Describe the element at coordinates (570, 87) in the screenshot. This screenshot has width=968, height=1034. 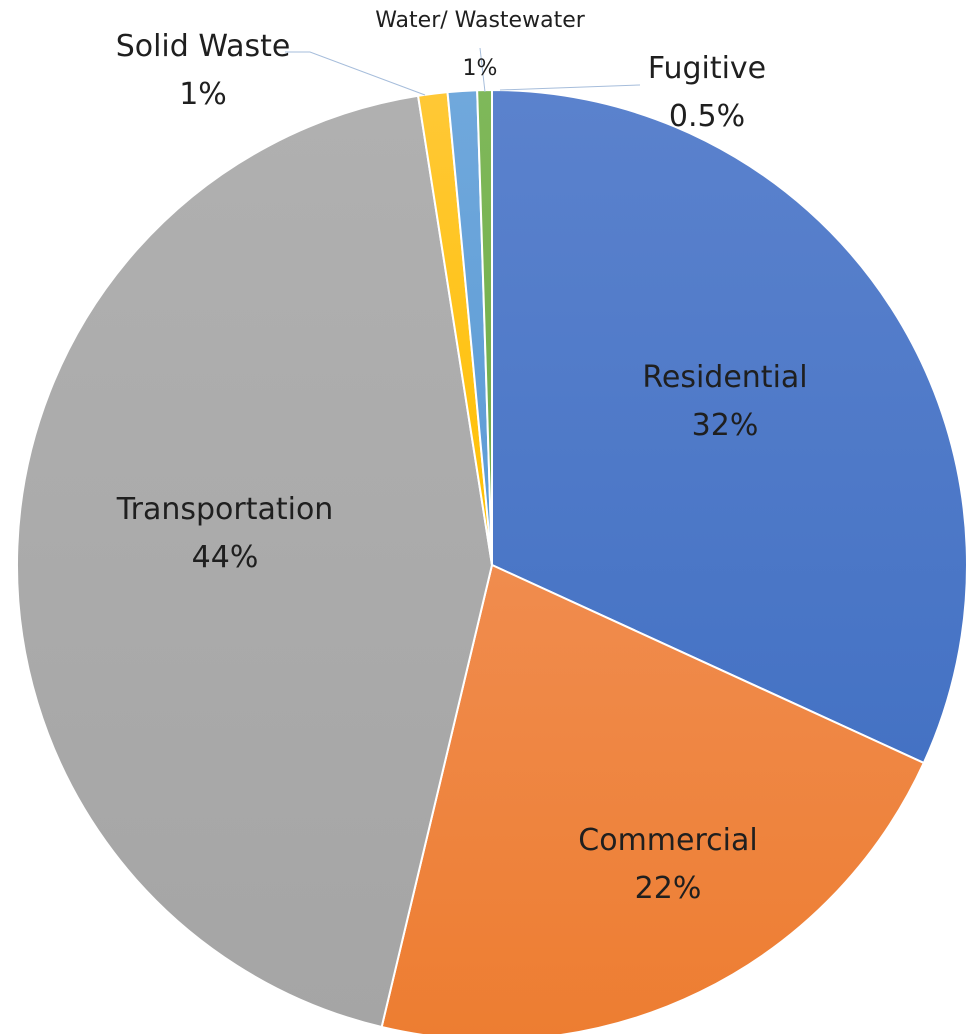
I see `leader-line-fugitive` at that location.